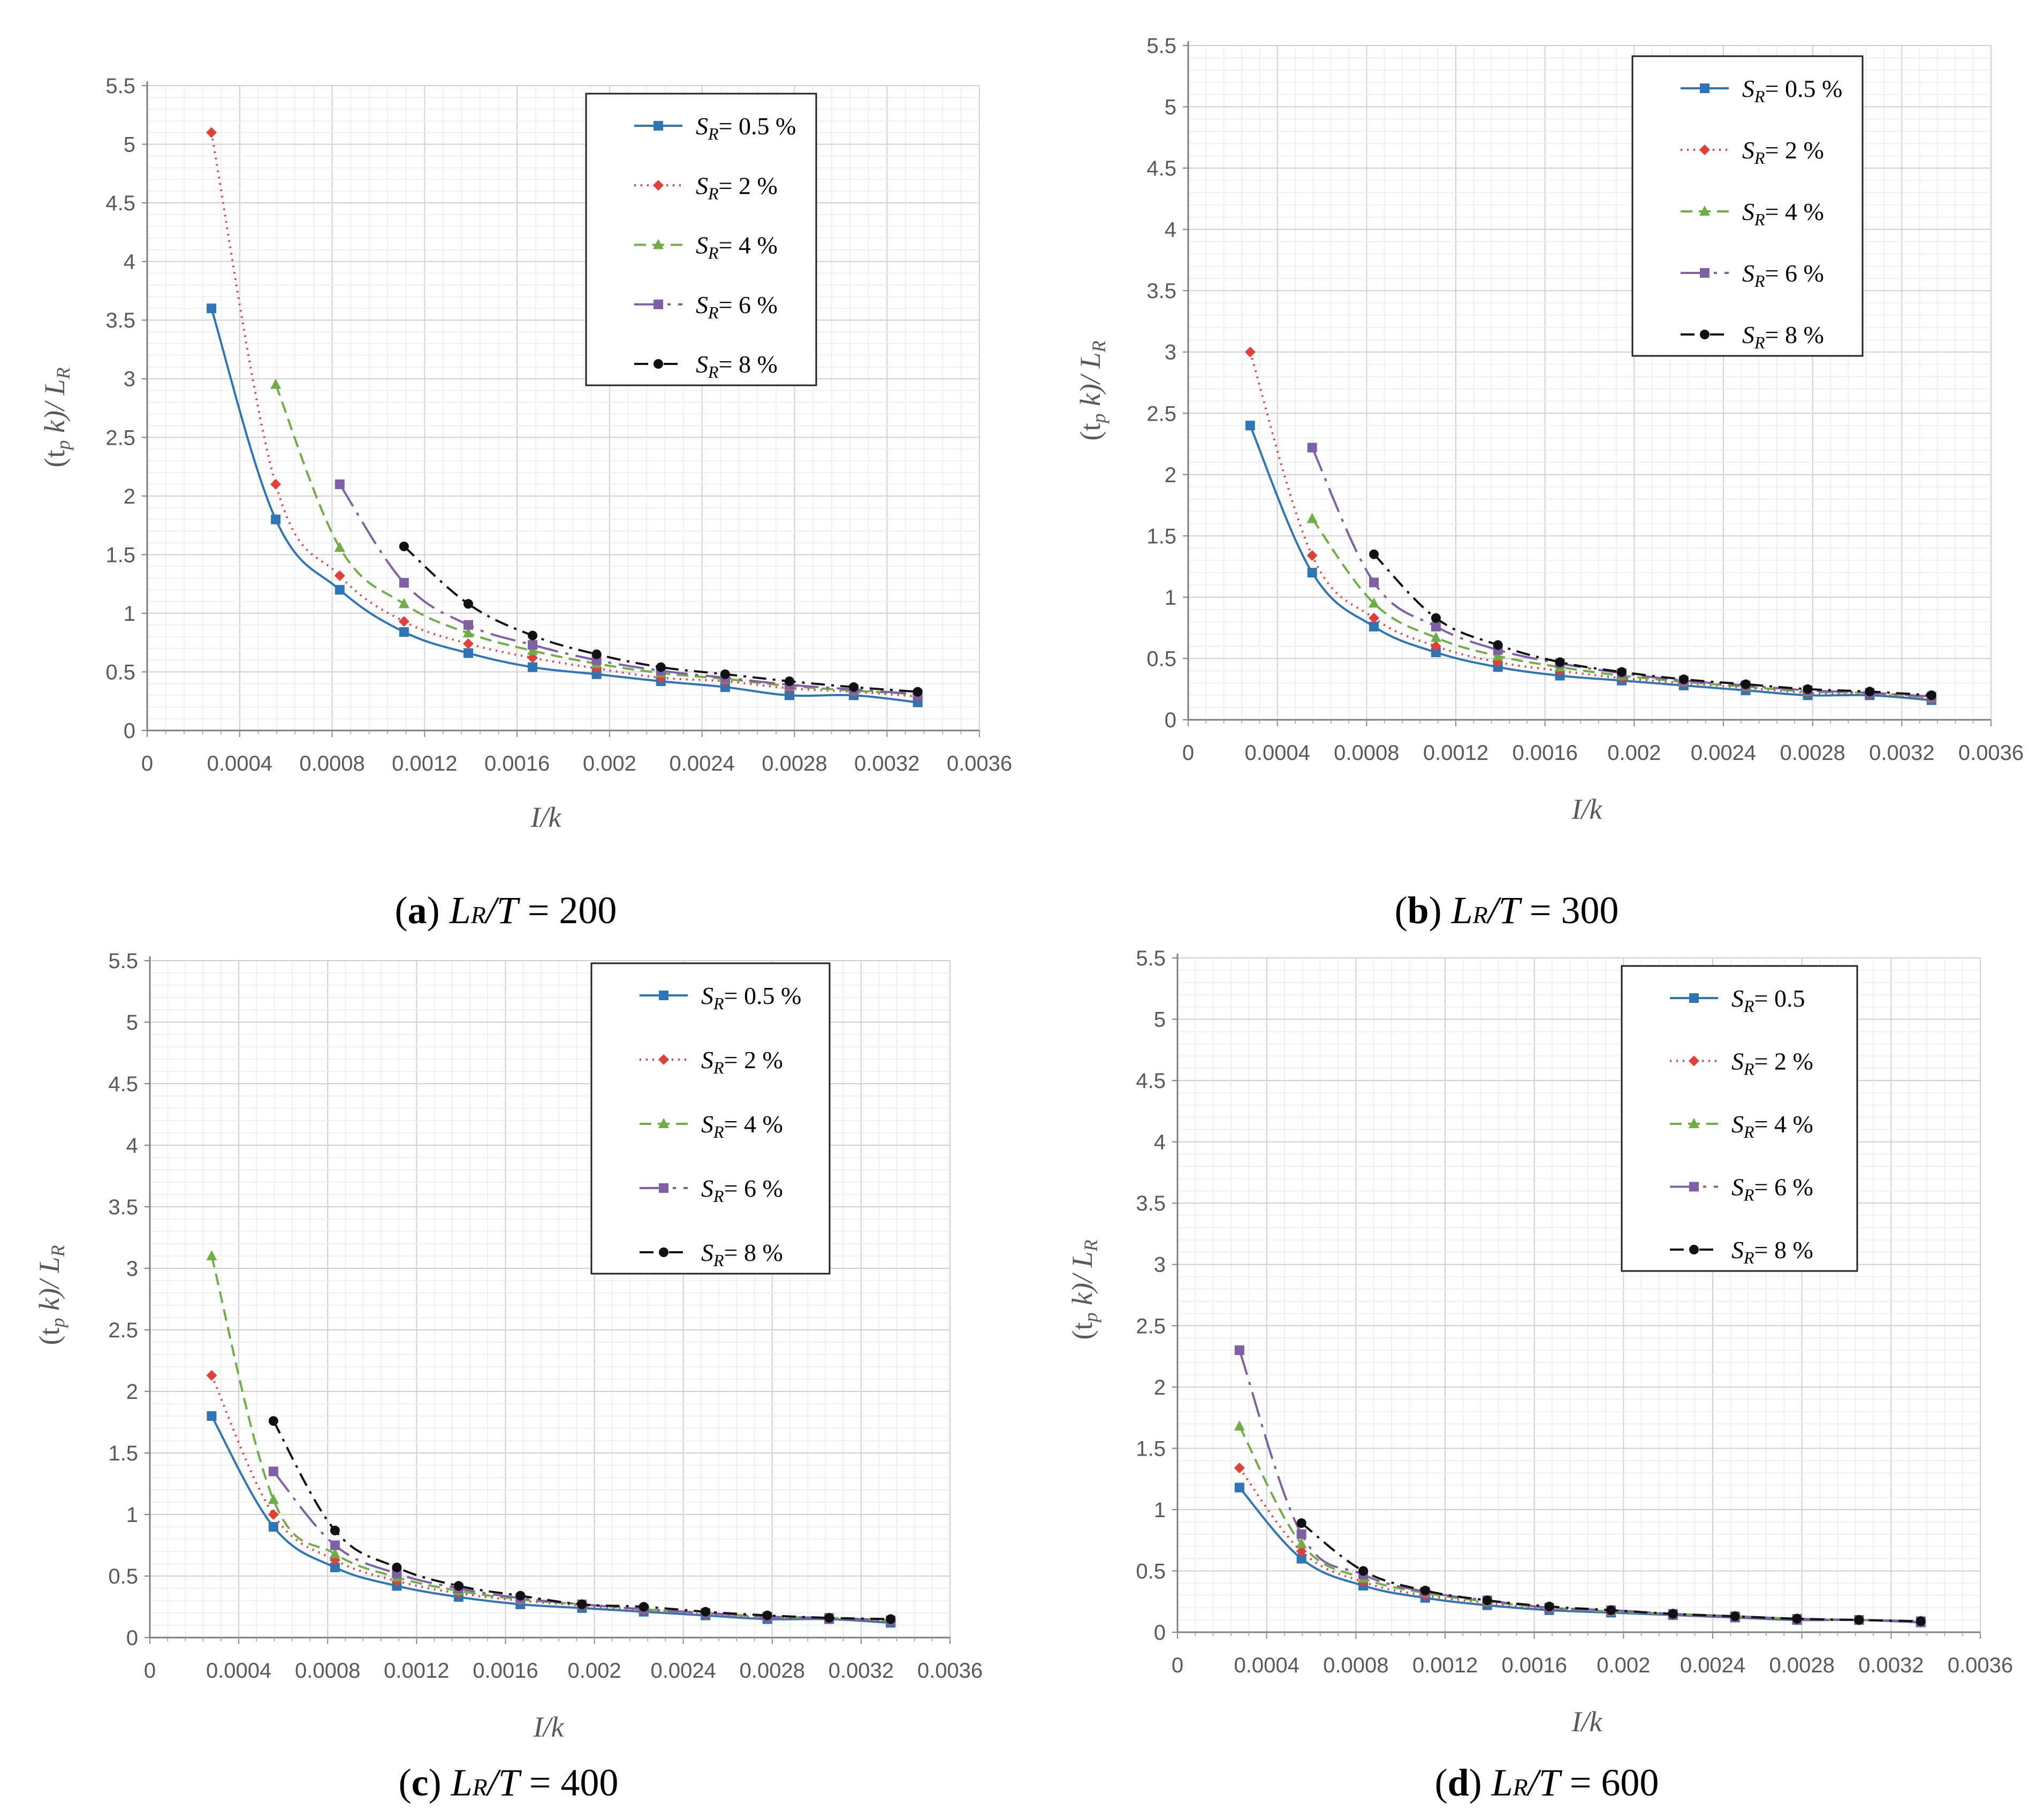 The width and height of the screenshot is (2044, 1819). Describe the element at coordinates (129, 731) in the screenshot. I see `y-tick-label: 0` at that location.